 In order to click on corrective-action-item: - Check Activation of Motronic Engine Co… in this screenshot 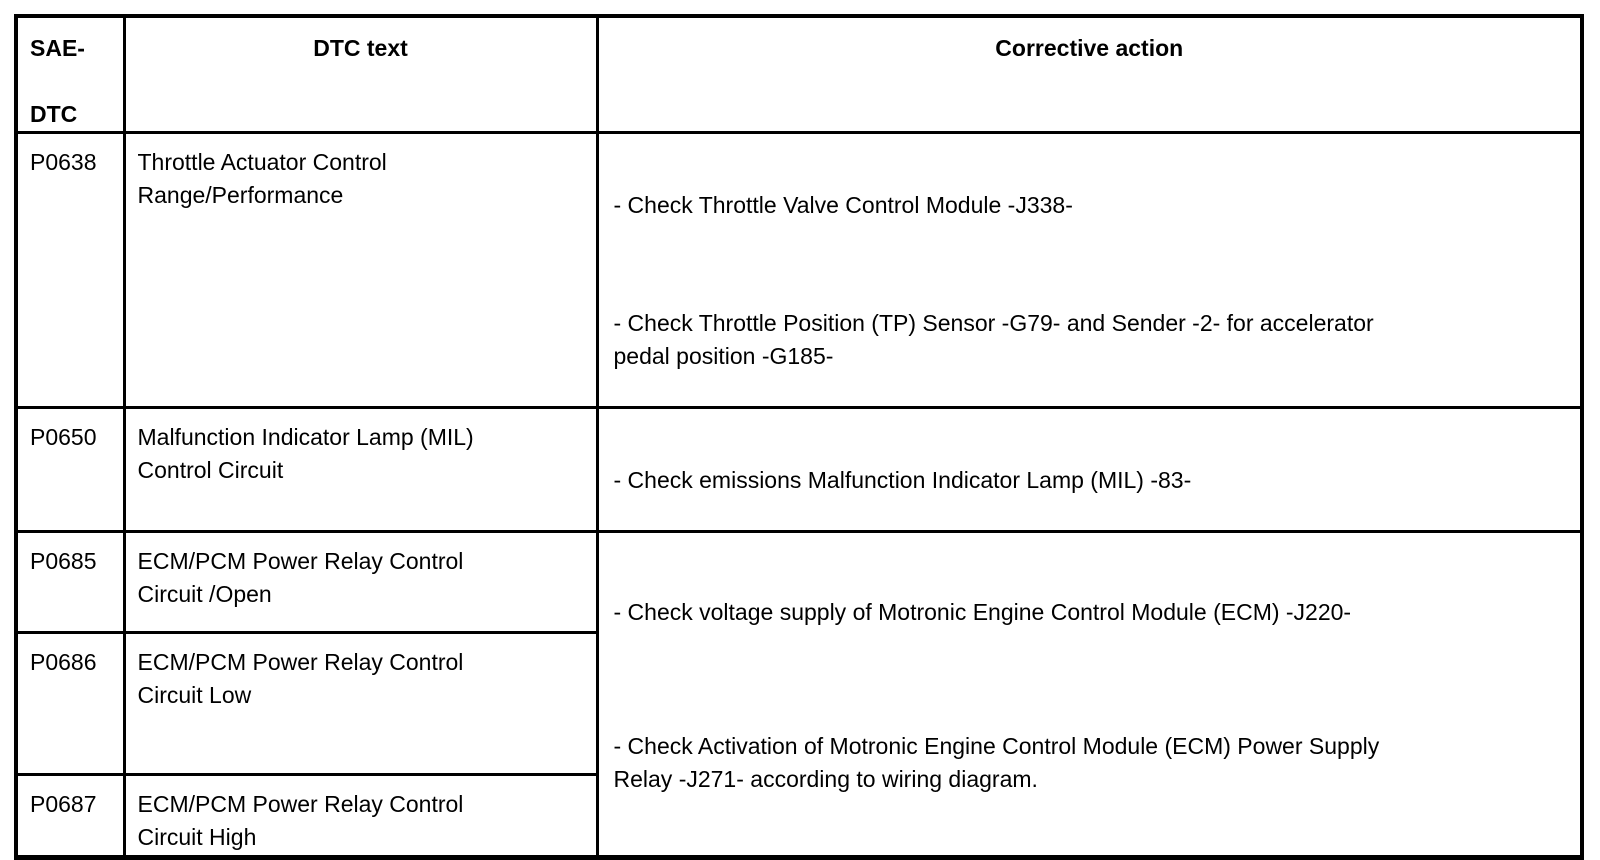, I will do `click(996, 762)`.